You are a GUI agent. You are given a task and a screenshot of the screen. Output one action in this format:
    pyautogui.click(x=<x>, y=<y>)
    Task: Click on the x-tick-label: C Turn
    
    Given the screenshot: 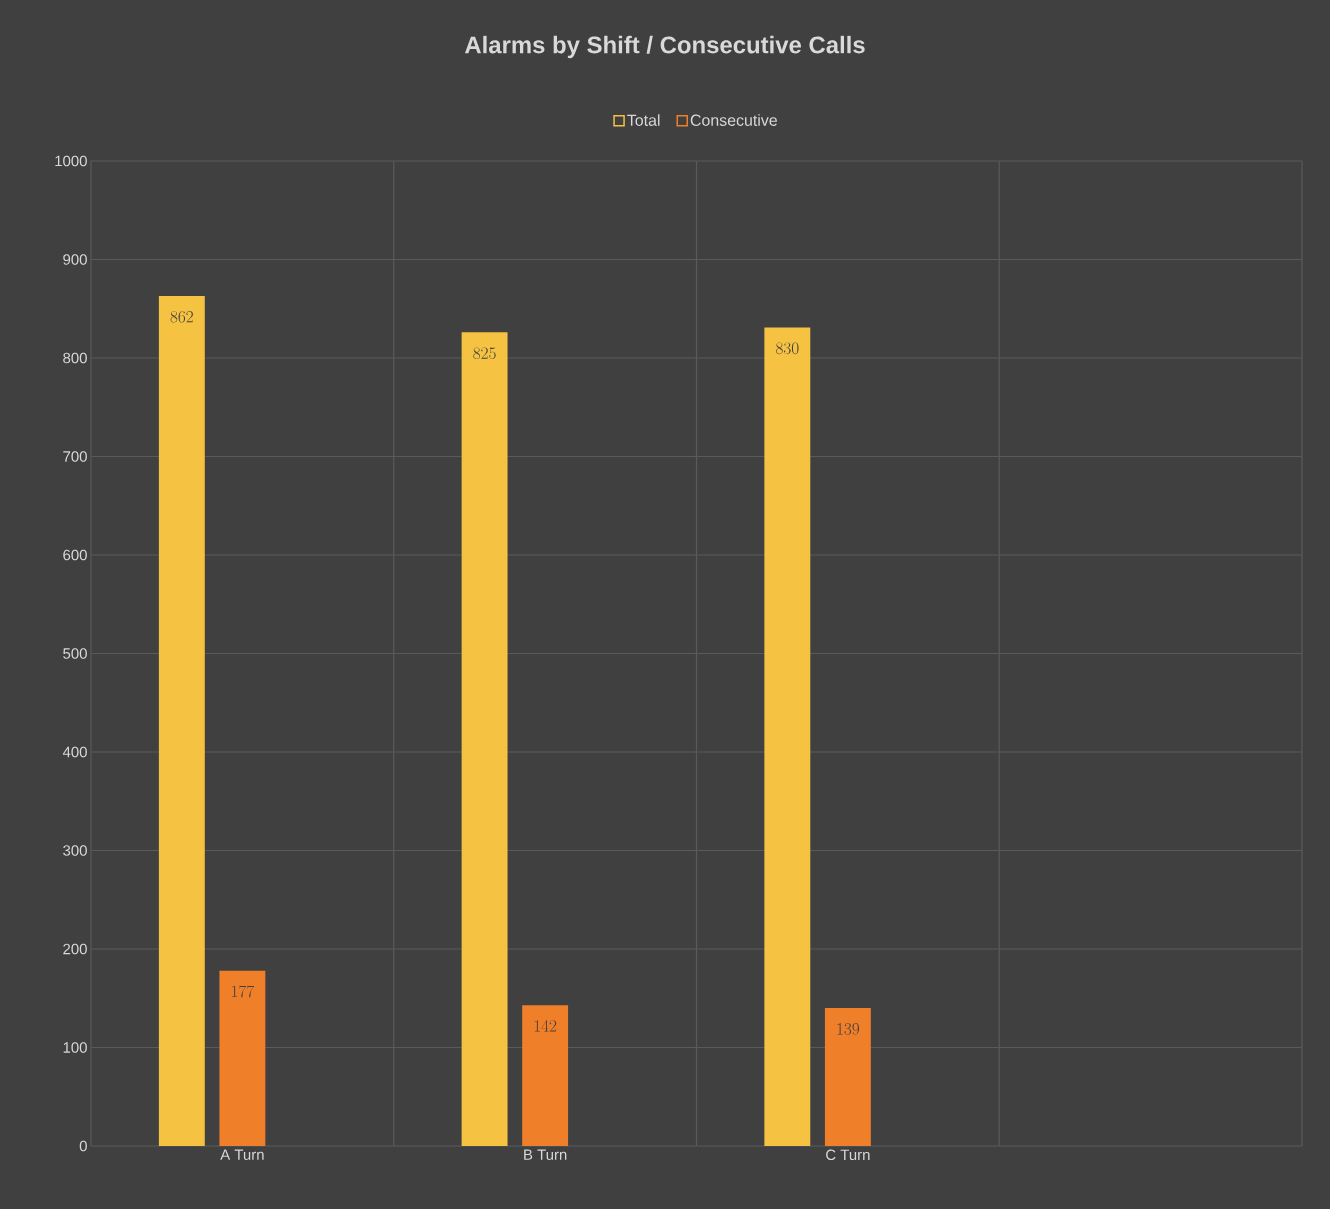 What is the action you would take?
    pyautogui.click(x=848, y=1155)
    